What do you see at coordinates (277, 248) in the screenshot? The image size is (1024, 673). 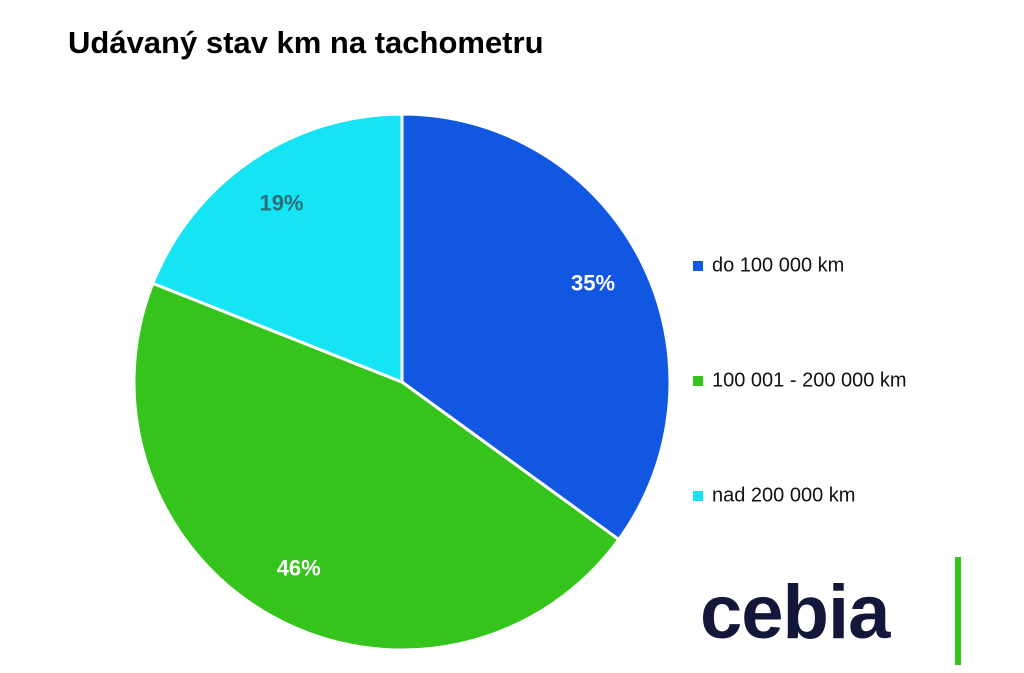 I see `pie-slice` at bounding box center [277, 248].